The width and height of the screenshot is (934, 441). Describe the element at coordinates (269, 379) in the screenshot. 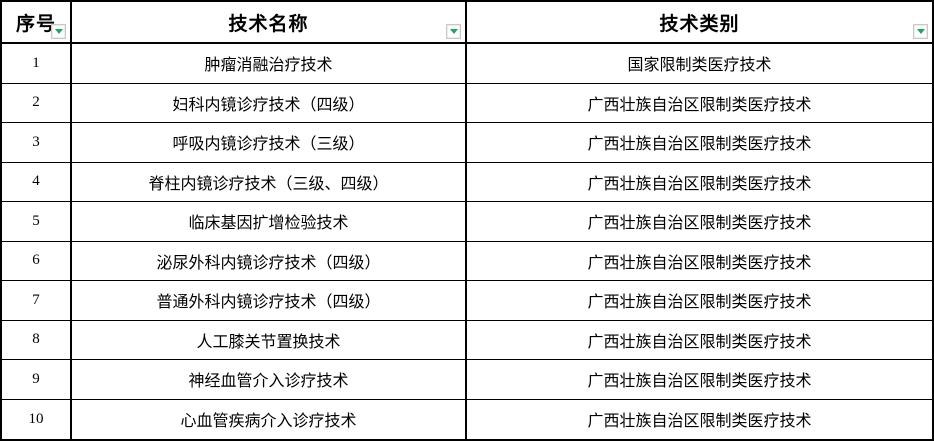

I see `cell-name: 神经血管介入诊疗技术` at that location.